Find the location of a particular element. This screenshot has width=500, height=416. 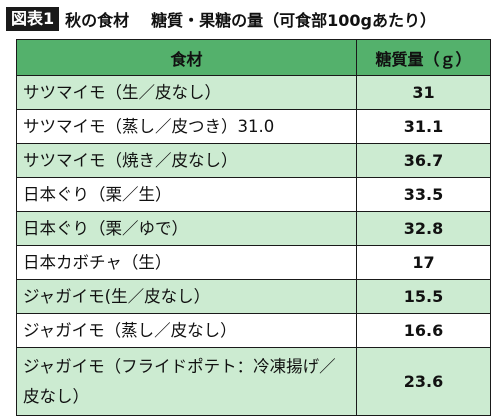

table-row: ジャガイモ(生／皮なし） 15.5 is located at coordinates (253, 296).